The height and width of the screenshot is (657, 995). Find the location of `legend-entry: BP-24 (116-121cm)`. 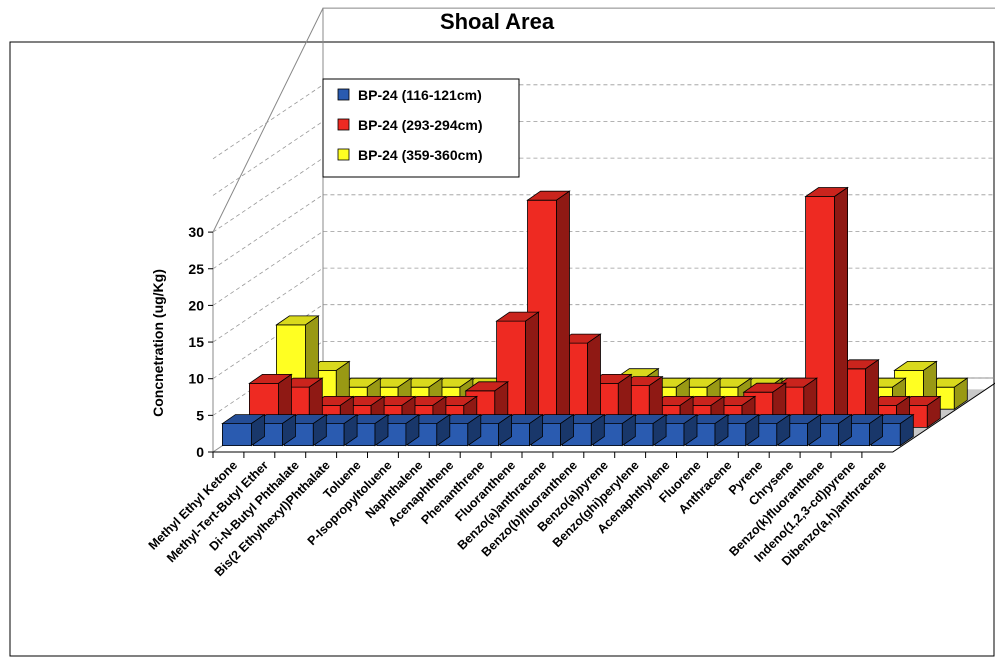

legend-entry: BP-24 (116-121cm) is located at coordinates (420, 95).